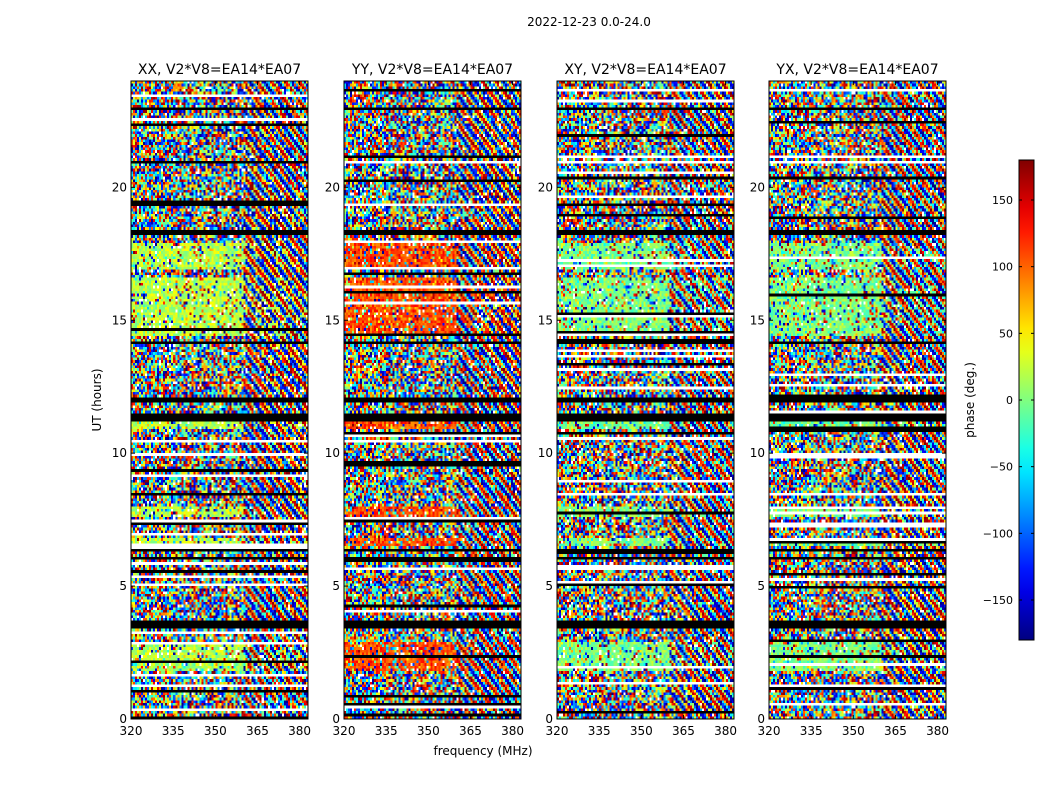  What do you see at coordinates (998, 600) in the screenshot?
I see `colorbar-tick-label: −150` at bounding box center [998, 600].